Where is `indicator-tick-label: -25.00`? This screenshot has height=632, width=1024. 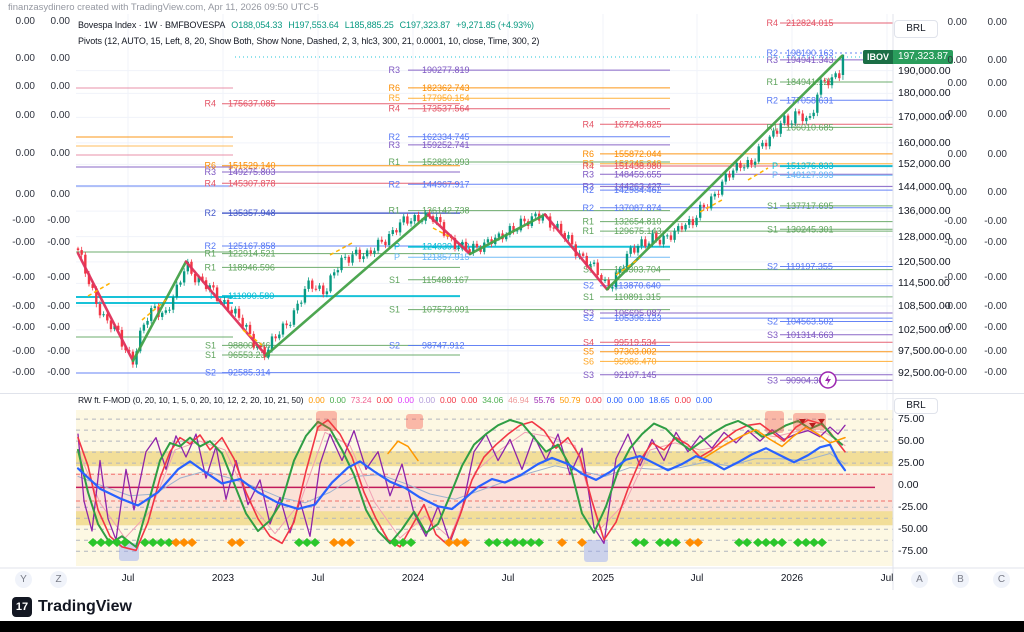
indicator-tick-label: -25.00 is located at coordinates (913, 507).